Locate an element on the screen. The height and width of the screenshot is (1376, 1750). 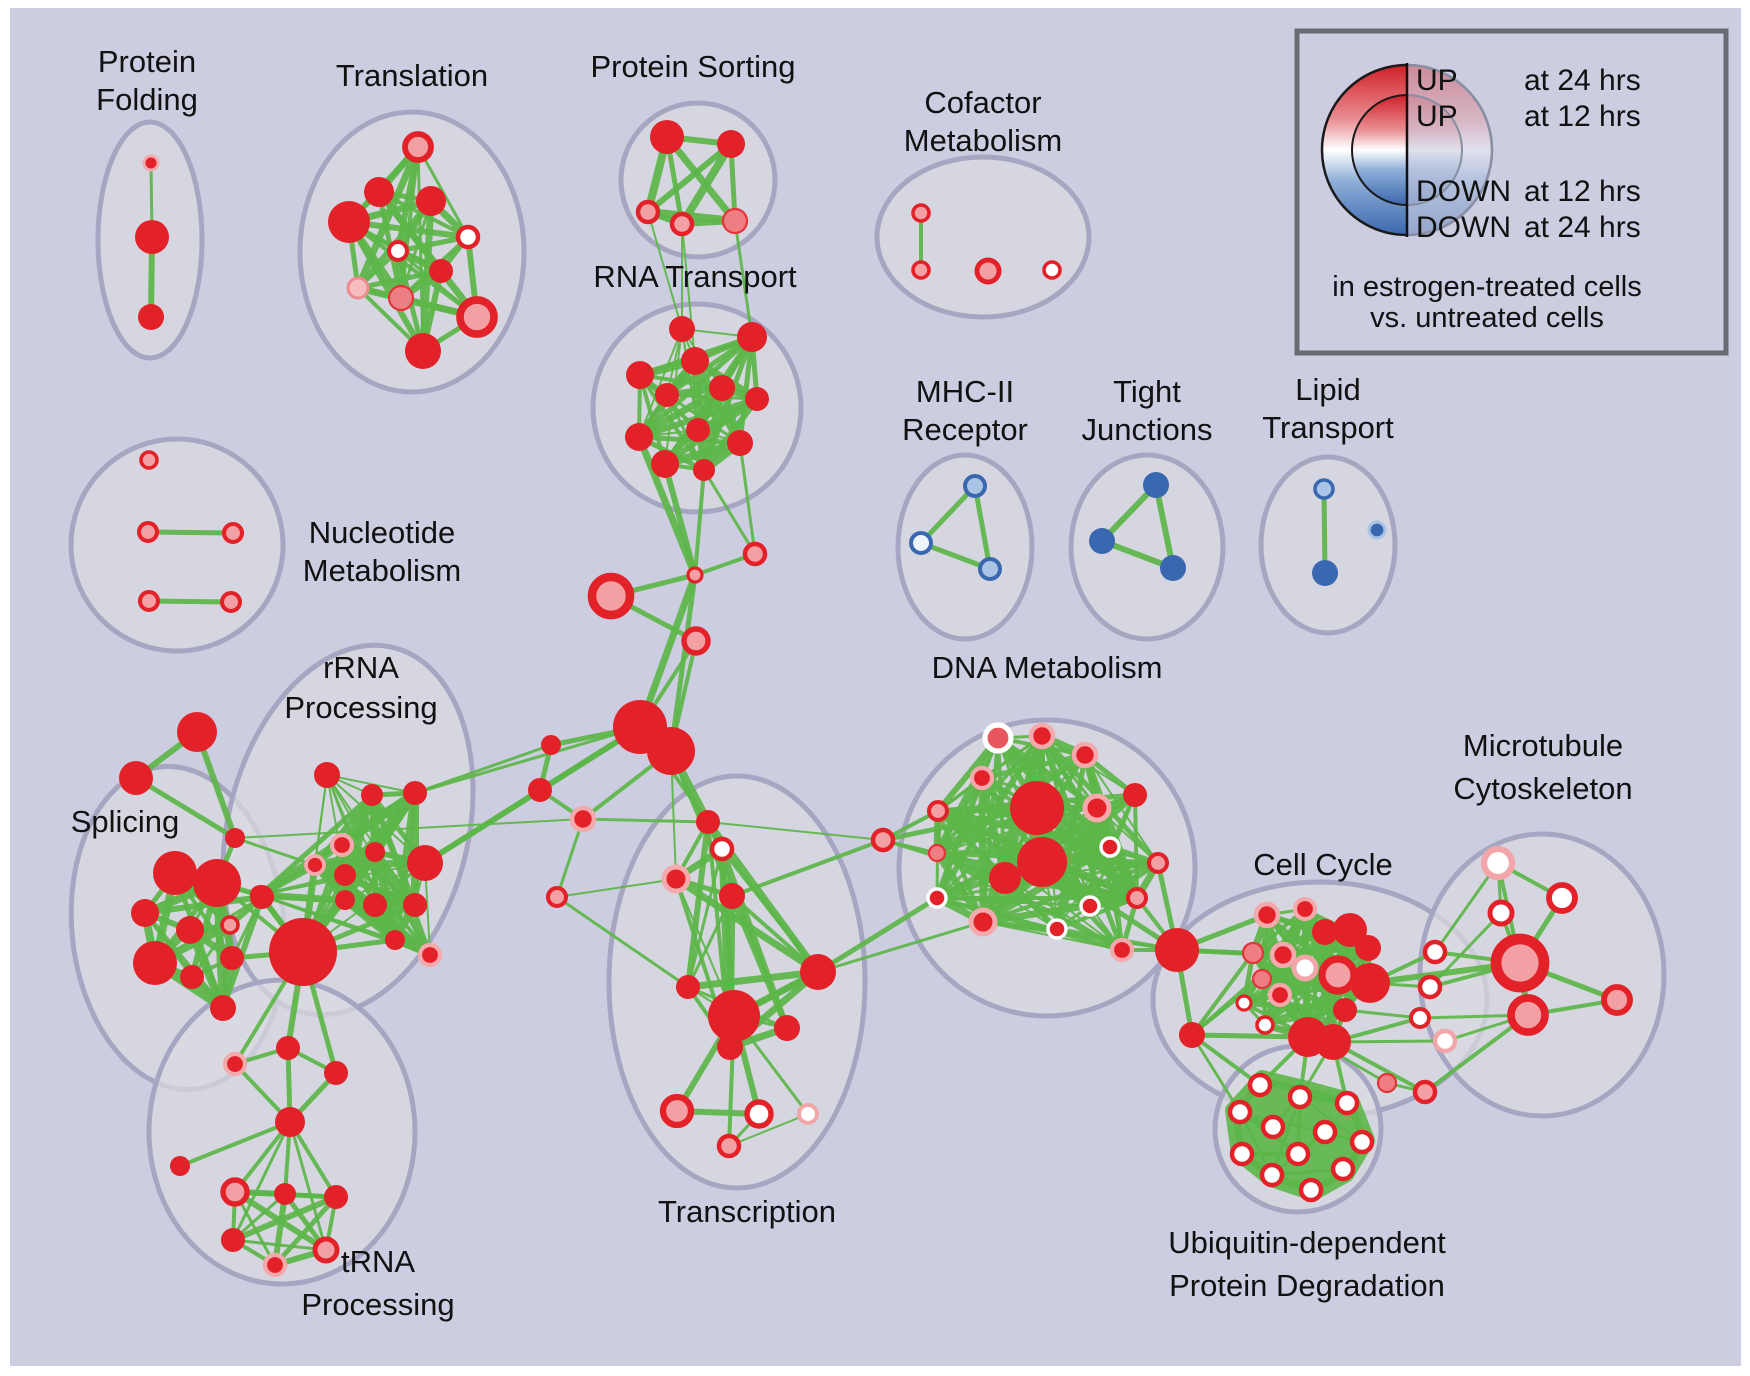
node-u9 is located at coordinates (1298, 1154).